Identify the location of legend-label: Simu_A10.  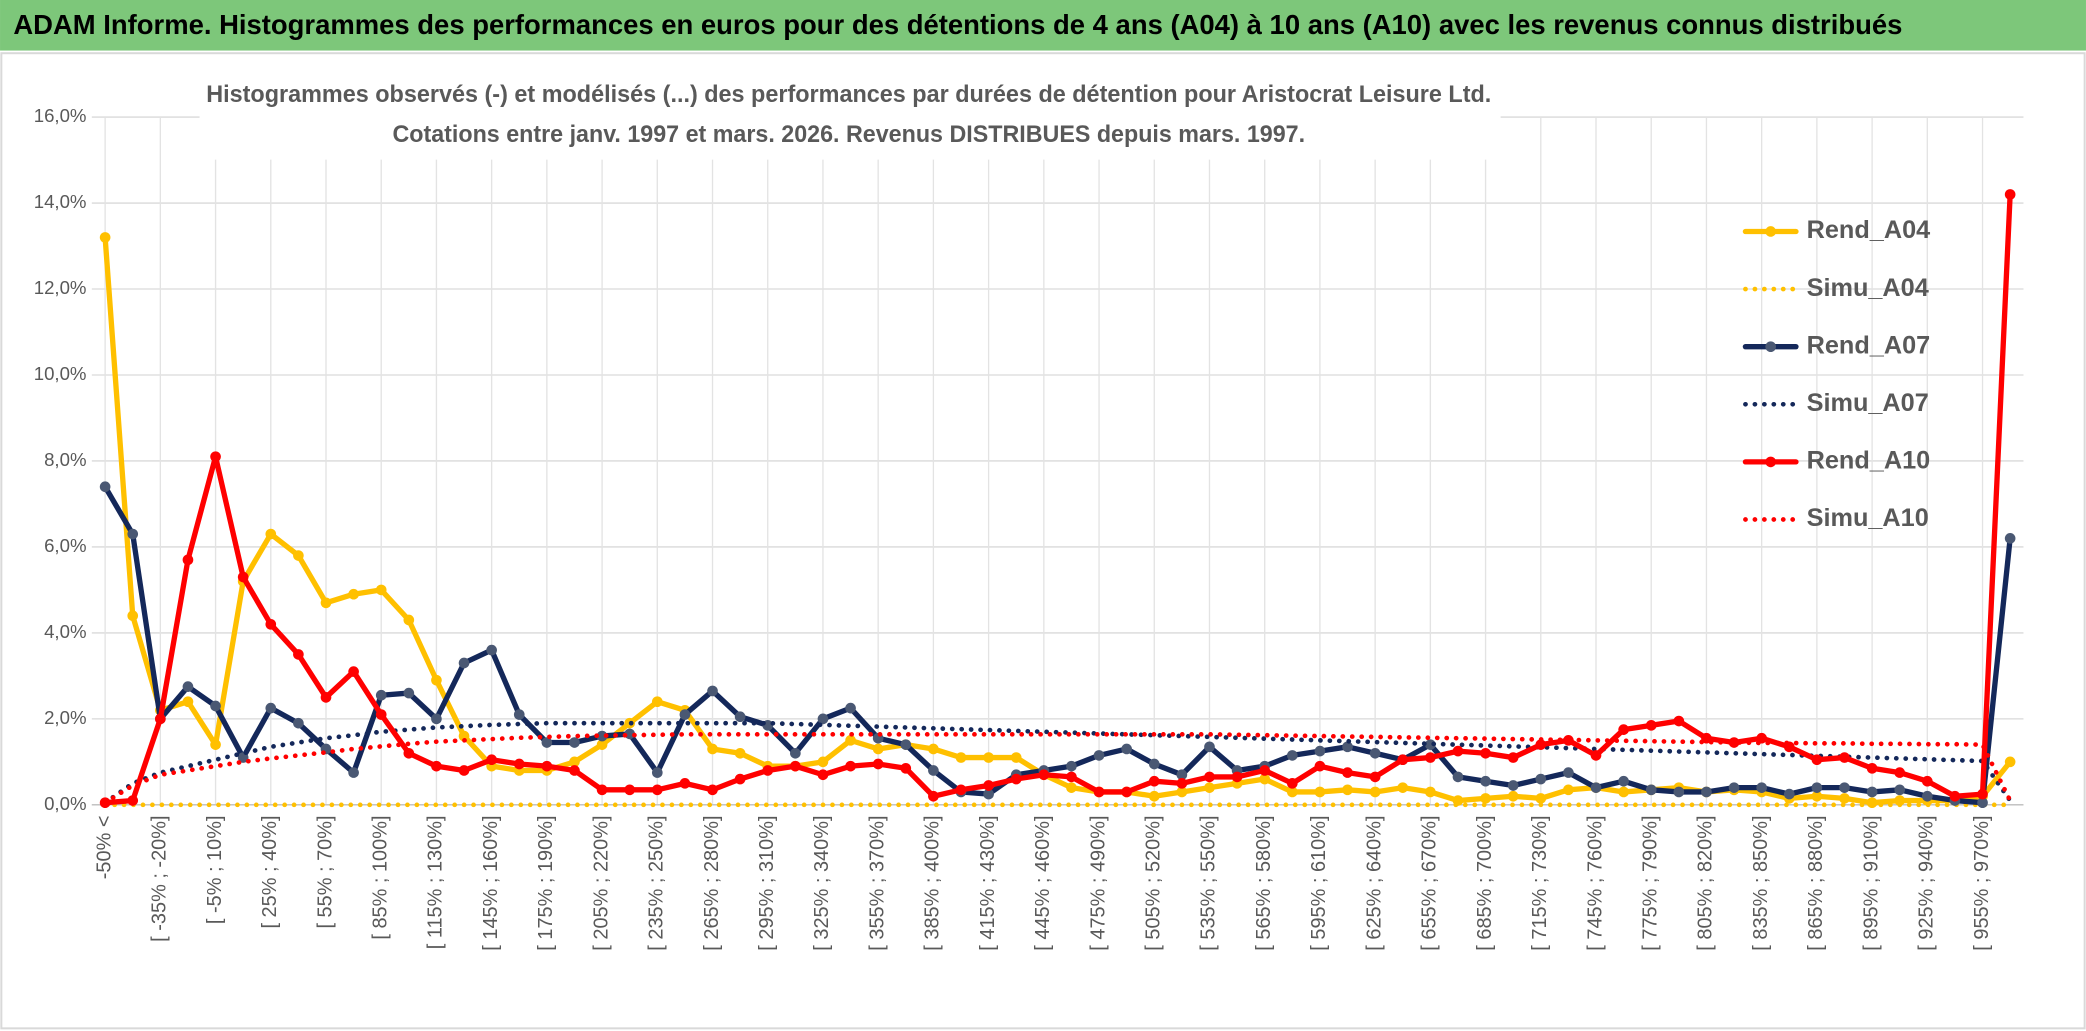
(1868, 518).